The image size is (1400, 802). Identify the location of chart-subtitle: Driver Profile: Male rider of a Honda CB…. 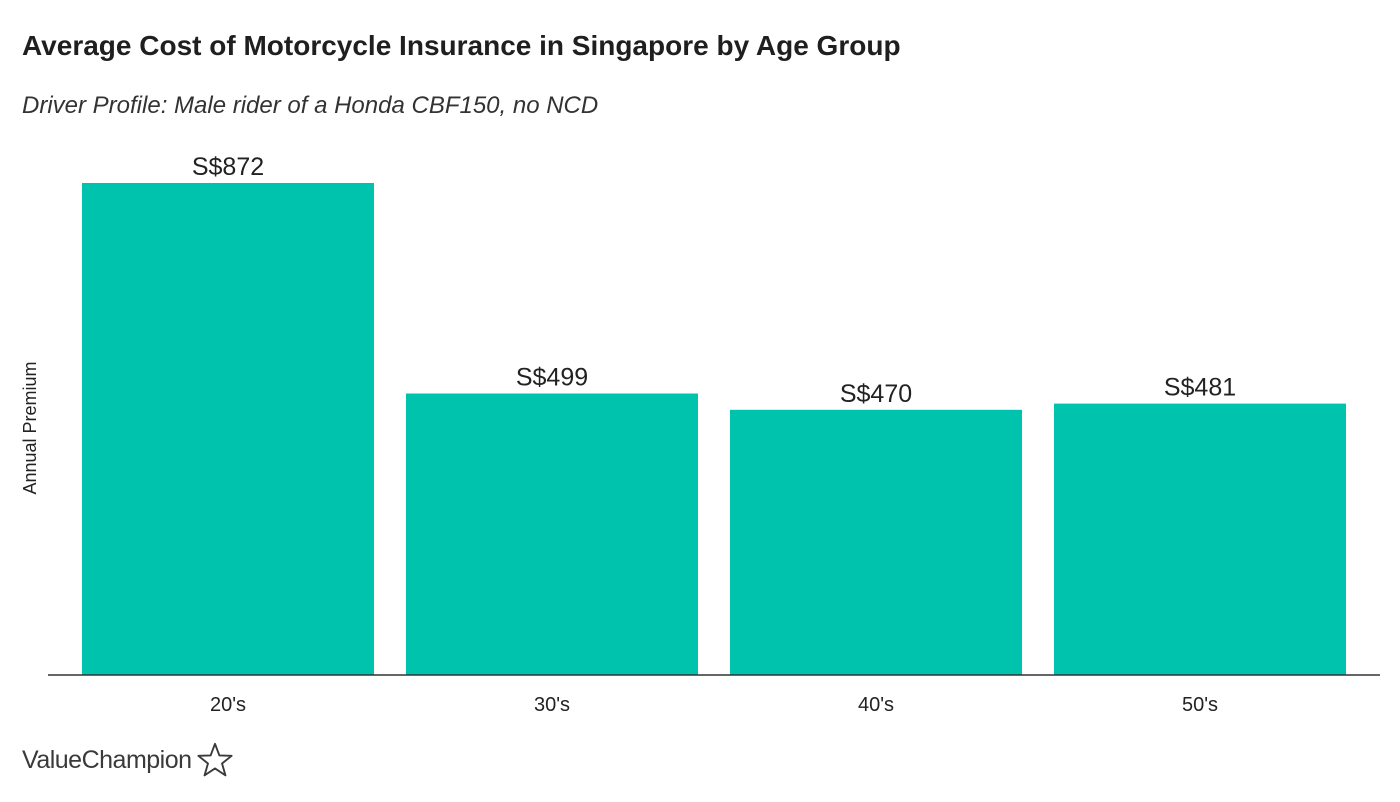
(310, 105).